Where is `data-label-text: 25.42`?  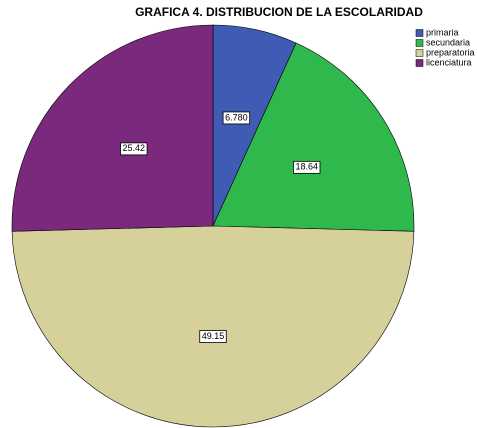
data-label-text: 25.42 is located at coordinates (134, 148).